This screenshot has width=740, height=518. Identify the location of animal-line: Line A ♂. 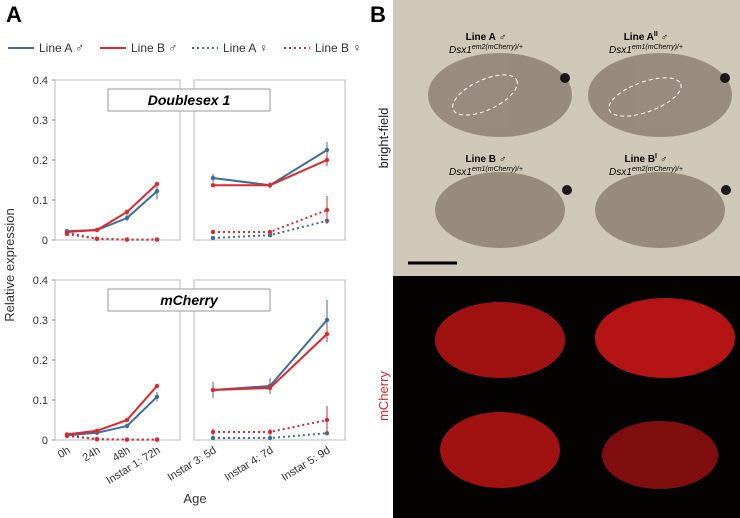
(486, 37).